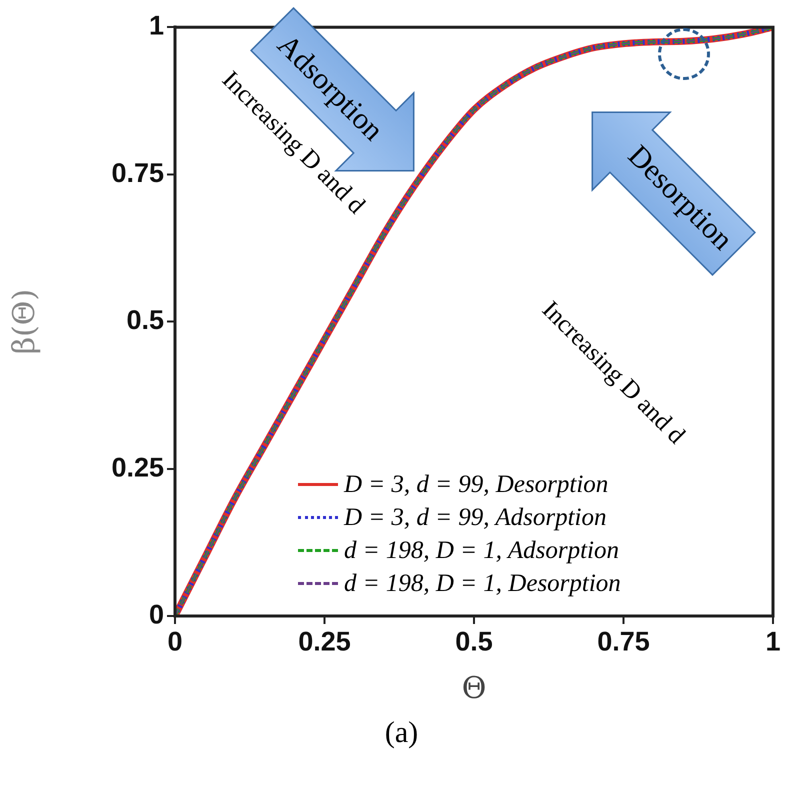 The image size is (787, 802). Describe the element at coordinates (24, 321) in the screenshot. I see `y-axis-title: β(Θ)` at that location.